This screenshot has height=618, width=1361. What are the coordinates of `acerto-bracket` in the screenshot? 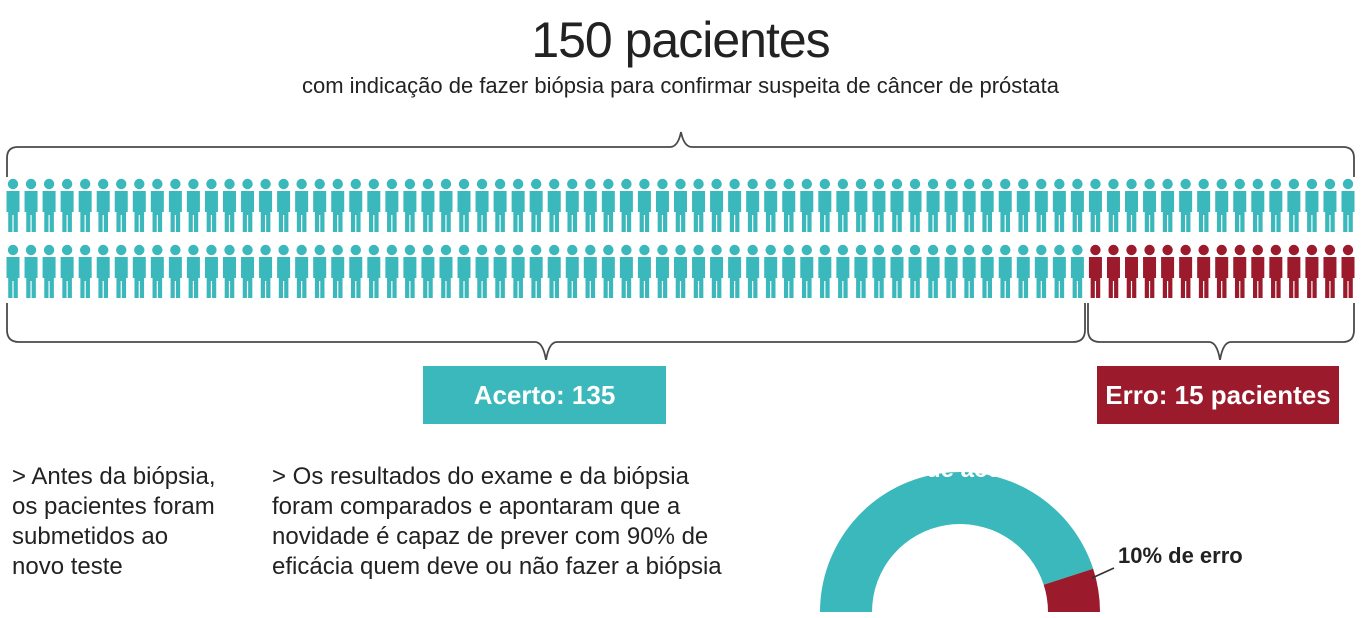 It's located at (546, 331).